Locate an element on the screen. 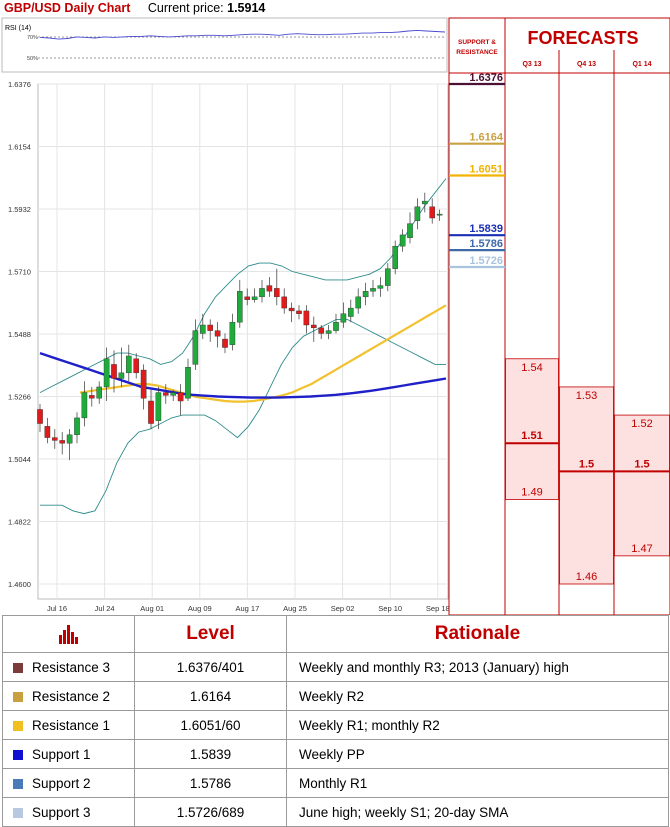 This screenshot has height=827, width=670. rationale-header: Rationale is located at coordinates (477, 634).